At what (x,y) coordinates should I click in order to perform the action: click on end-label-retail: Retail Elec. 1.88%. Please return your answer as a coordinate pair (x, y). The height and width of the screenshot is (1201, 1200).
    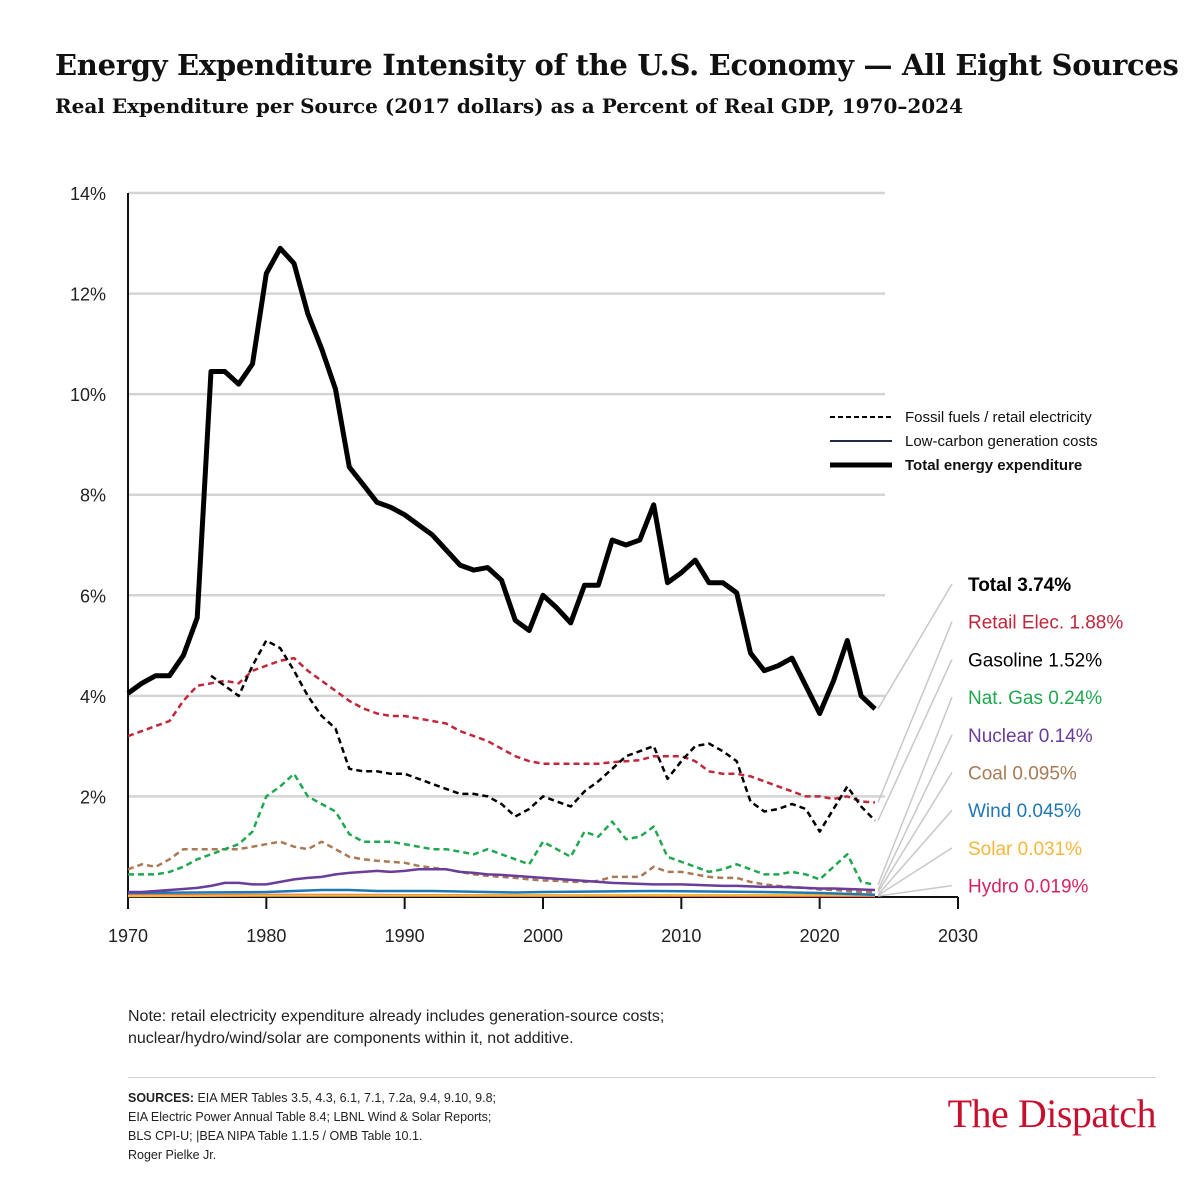
    Looking at the image, I should click on (1045, 623).